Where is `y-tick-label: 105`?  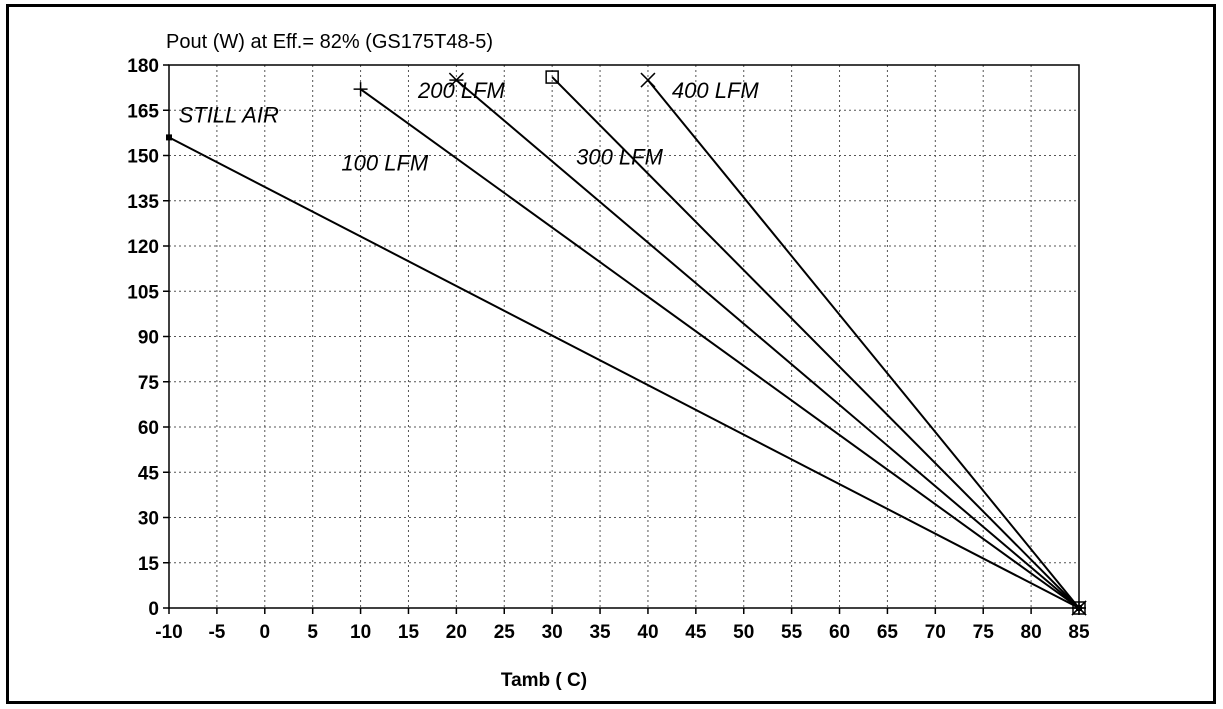
y-tick-label: 105 is located at coordinates (143, 292).